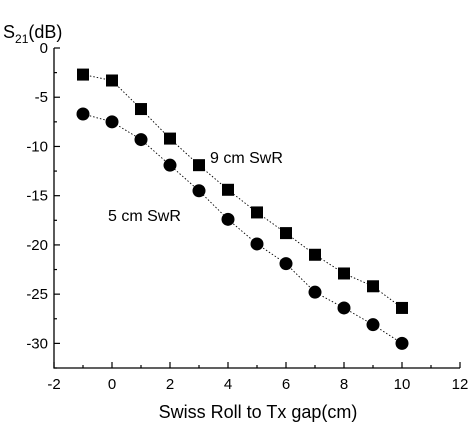 The image size is (470, 430). Describe the element at coordinates (170, 384) in the screenshot. I see `x-tick-label-2: 2` at that location.